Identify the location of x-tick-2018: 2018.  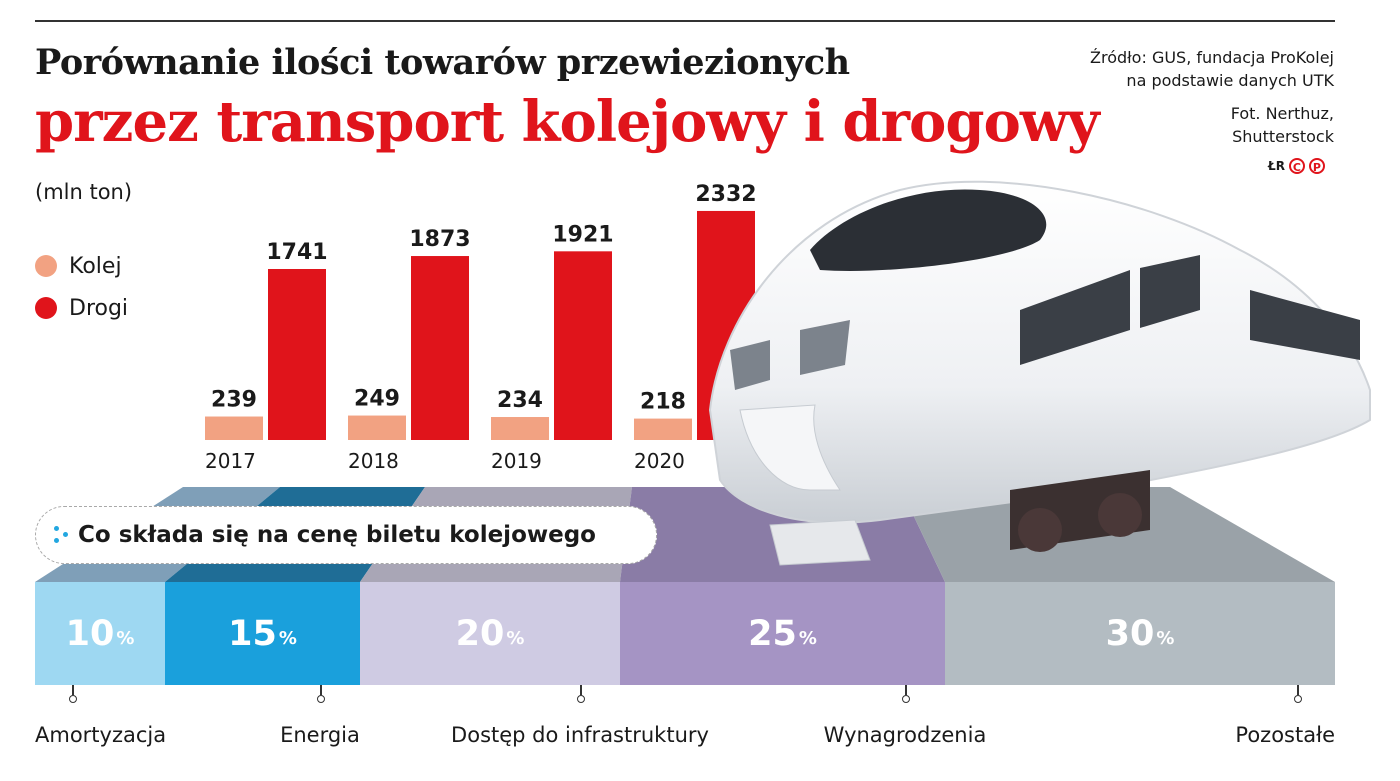
(373, 461).